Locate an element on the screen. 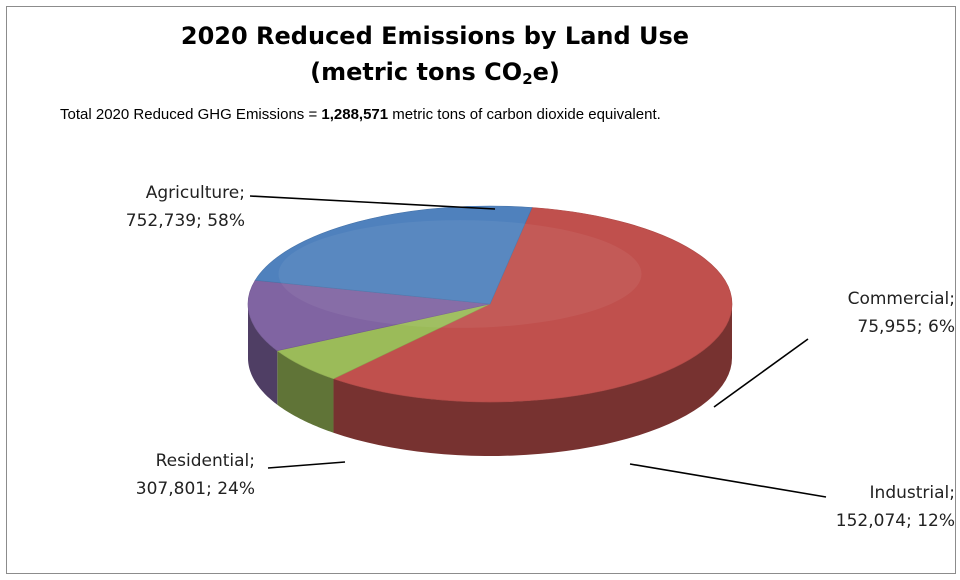 This screenshot has height=580, width=960. data-label-industrial-value: 152,074; 12% is located at coordinates (895, 521).